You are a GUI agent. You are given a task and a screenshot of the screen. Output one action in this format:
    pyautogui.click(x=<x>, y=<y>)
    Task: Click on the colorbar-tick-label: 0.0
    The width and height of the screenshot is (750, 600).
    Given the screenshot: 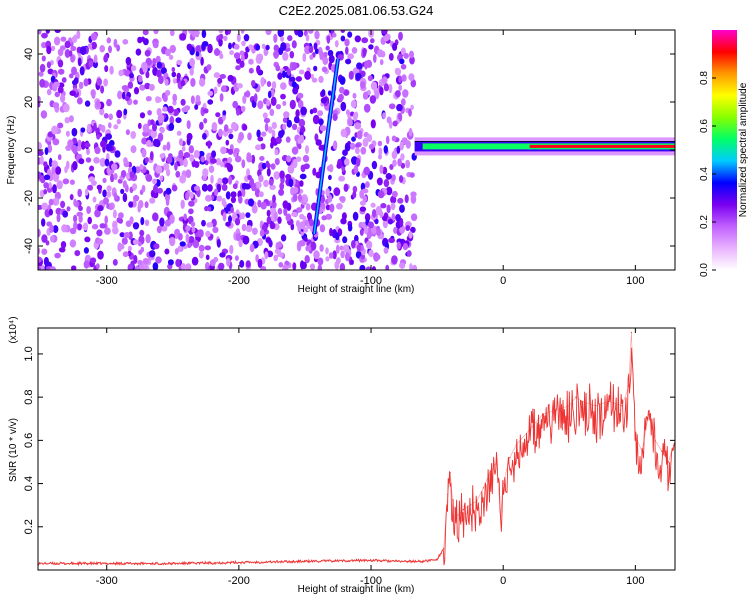 What is the action you would take?
    pyautogui.click(x=704, y=270)
    